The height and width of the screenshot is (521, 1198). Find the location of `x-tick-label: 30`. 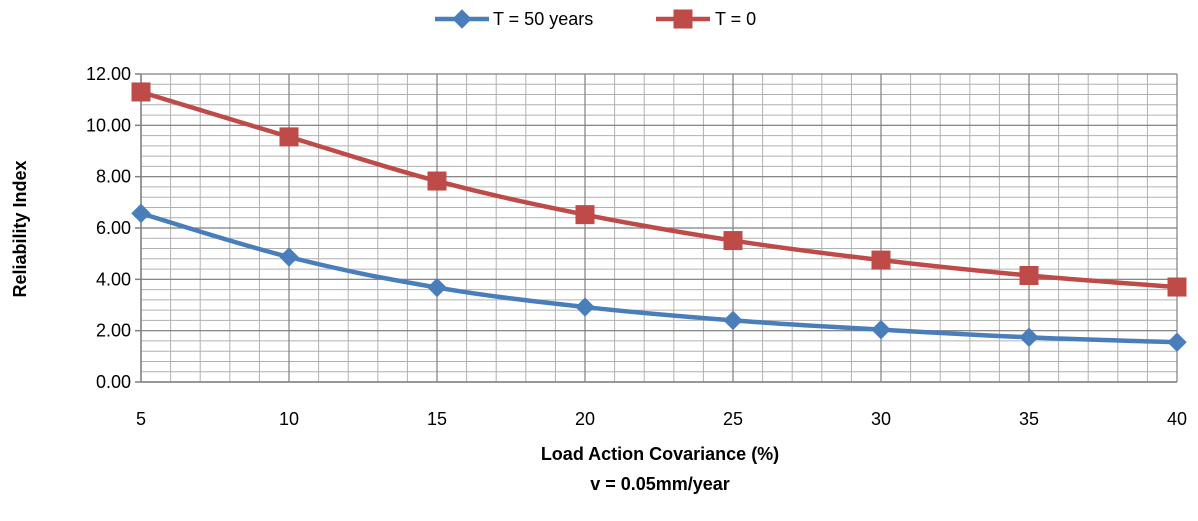

x-tick-label: 30 is located at coordinates (881, 419).